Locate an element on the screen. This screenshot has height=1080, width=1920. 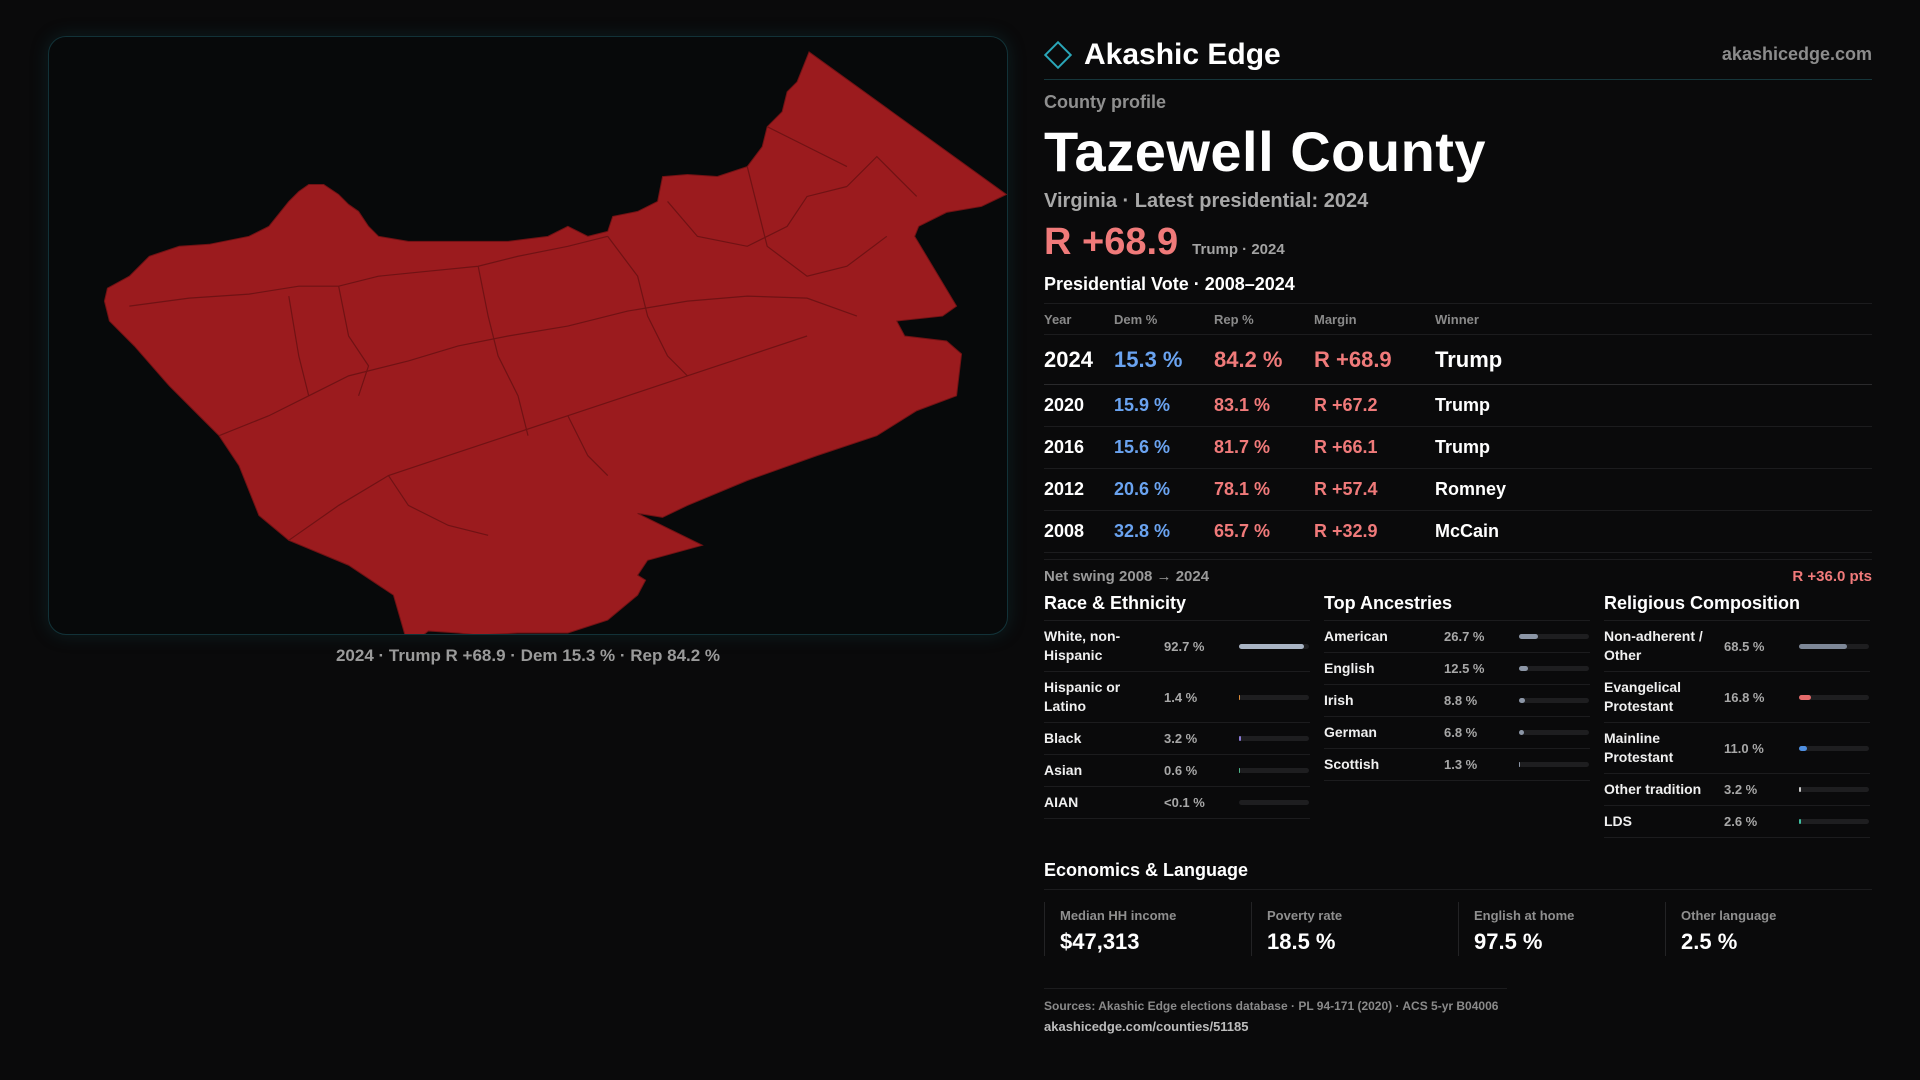
item-value: 26.7 % is located at coordinates (1464, 636).